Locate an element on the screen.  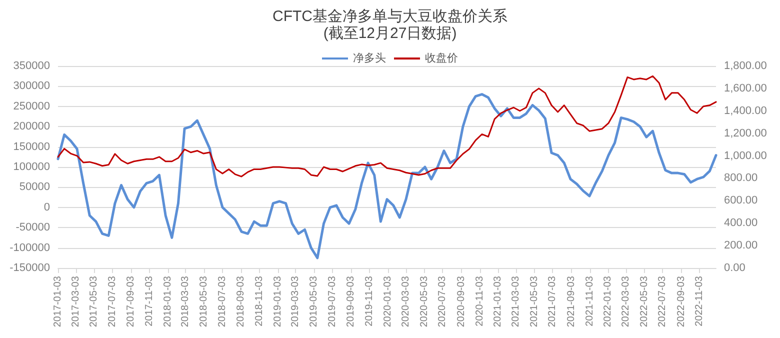
x-tick-label: 2019-07-03 is located at coordinates (332, 302).